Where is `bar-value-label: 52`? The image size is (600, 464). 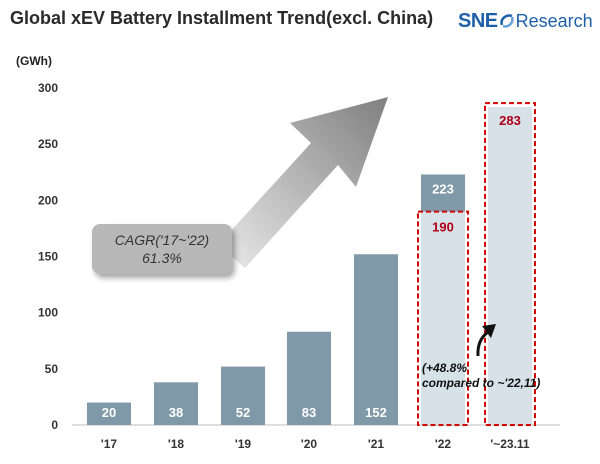
bar-value-label: 52 is located at coordinates (243, 412).